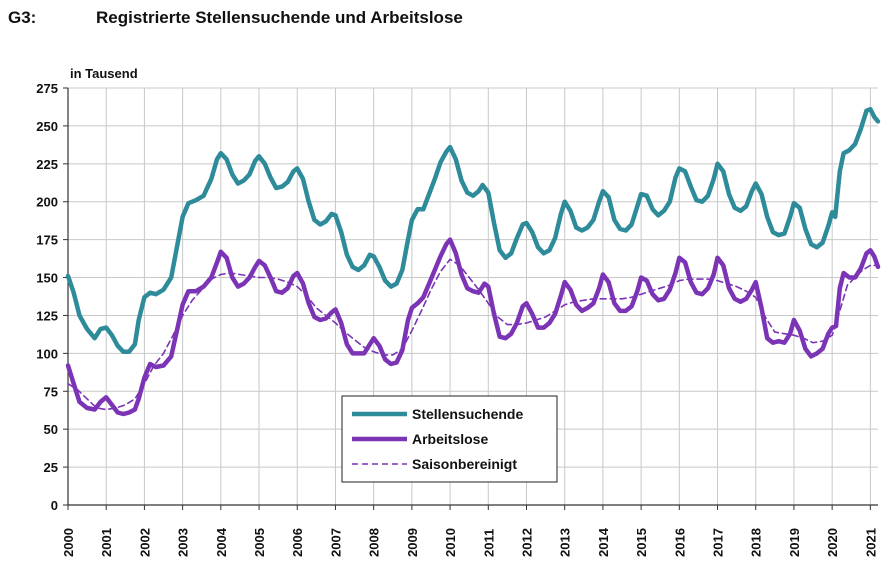 The width and height of the screenshot is (893, 577). I want to click on y-tick-label: 225, so click(47, 164).